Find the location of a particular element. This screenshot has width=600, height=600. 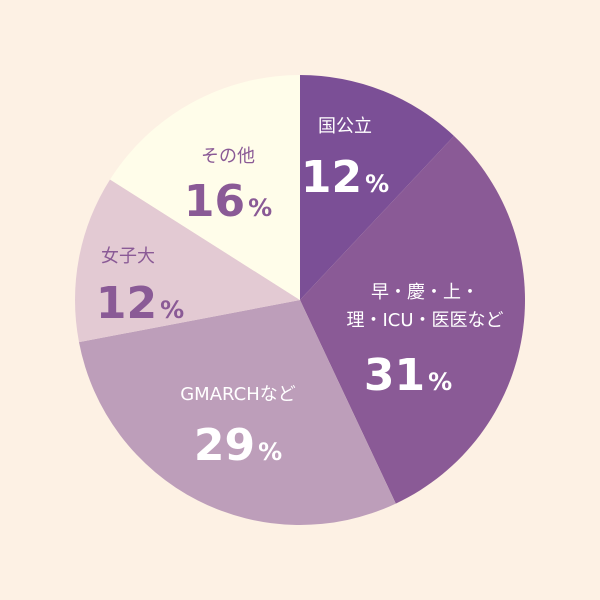

slice-value-percent-1: % is located at coordinates (440, 382).